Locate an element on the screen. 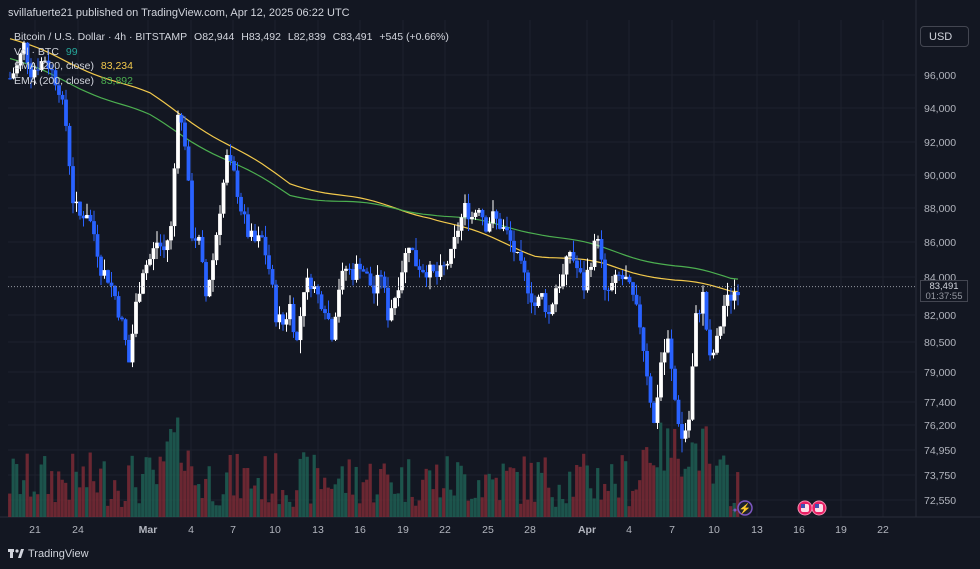 Image resolution: width=980 pixels, height=569 pixels. flag-canton is located at coordinates (803, 506).